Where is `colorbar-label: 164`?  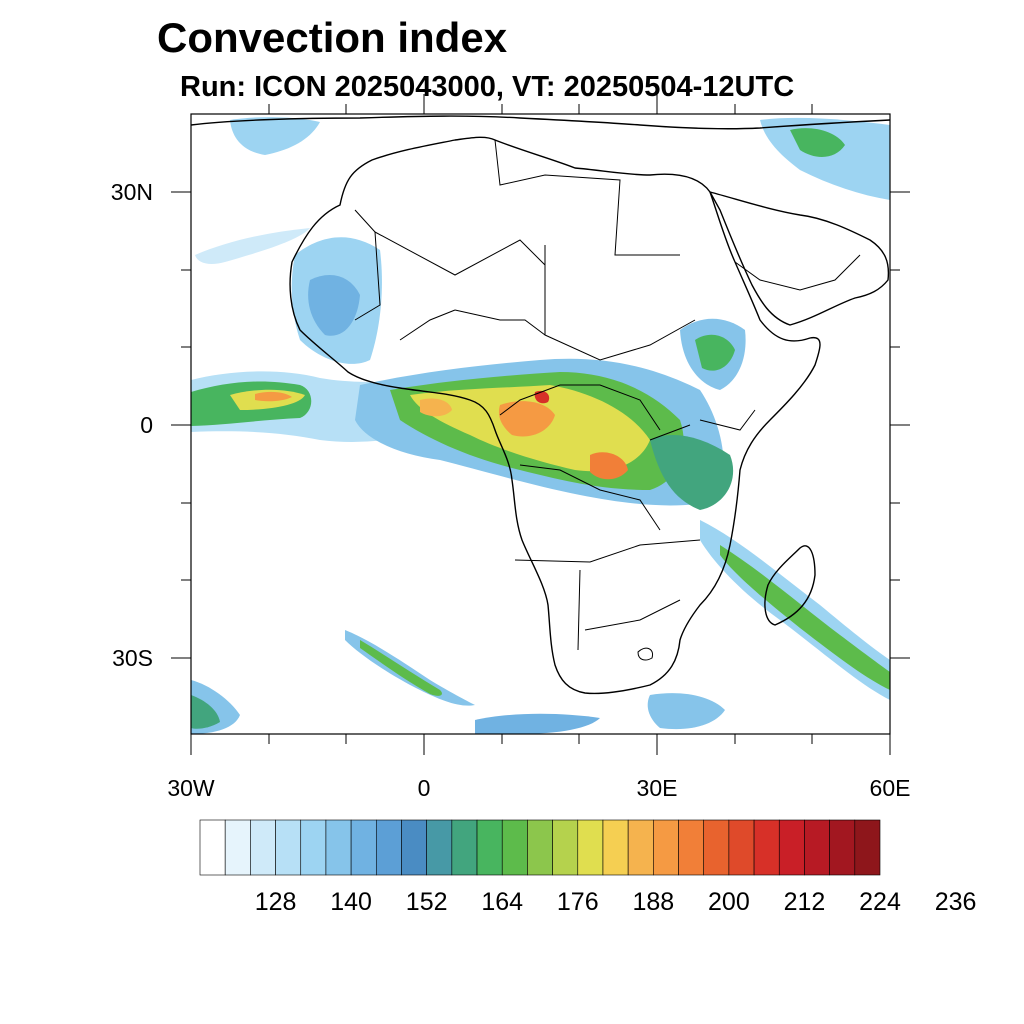
colorbar-label: 164 is located at coordinates (502, 902).